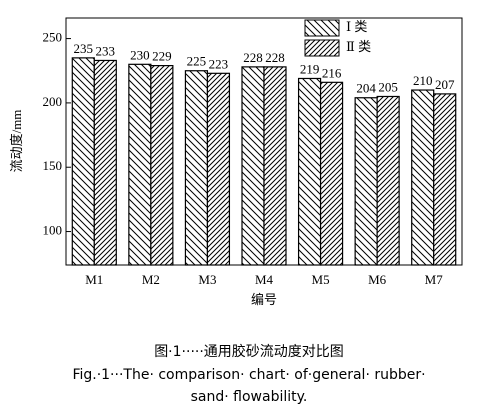 This screenshot has width=498, height=408. Describe the element at coordinates (264, 279) in the screenshot. I see `x-tick-label: M4` at that location.